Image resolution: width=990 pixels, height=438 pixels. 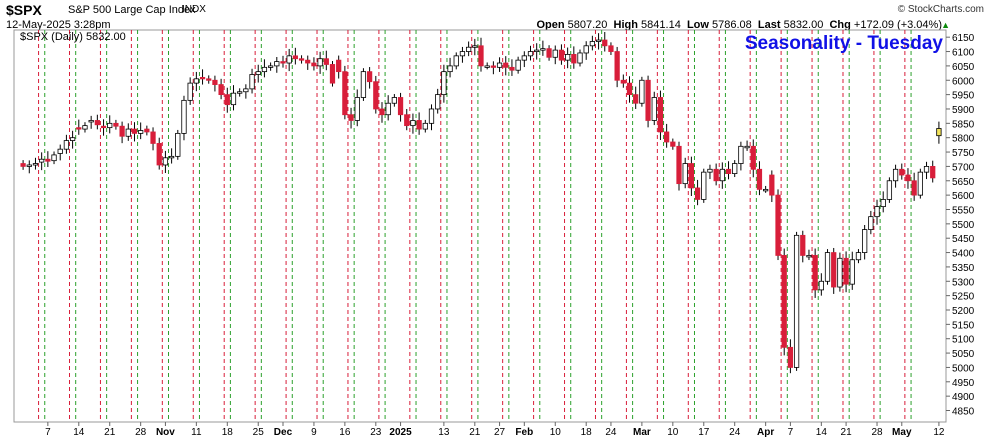 I want to click on x-tick-label: 23, so click(x=376, y=432).